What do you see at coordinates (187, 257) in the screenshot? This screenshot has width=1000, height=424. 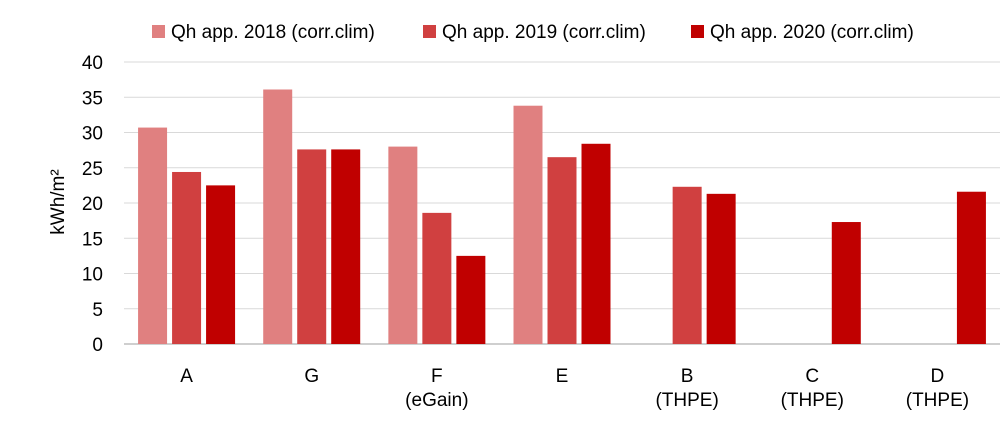 I see `bar-2019-a` at bounding box center [187, 257].